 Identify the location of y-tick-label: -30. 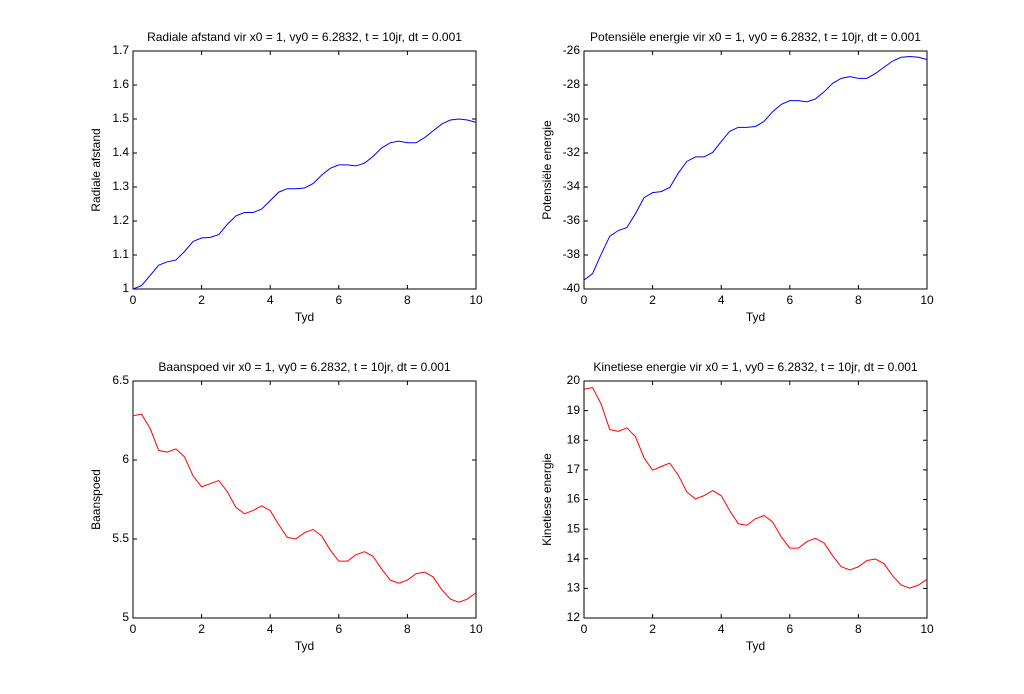
(572, 118).